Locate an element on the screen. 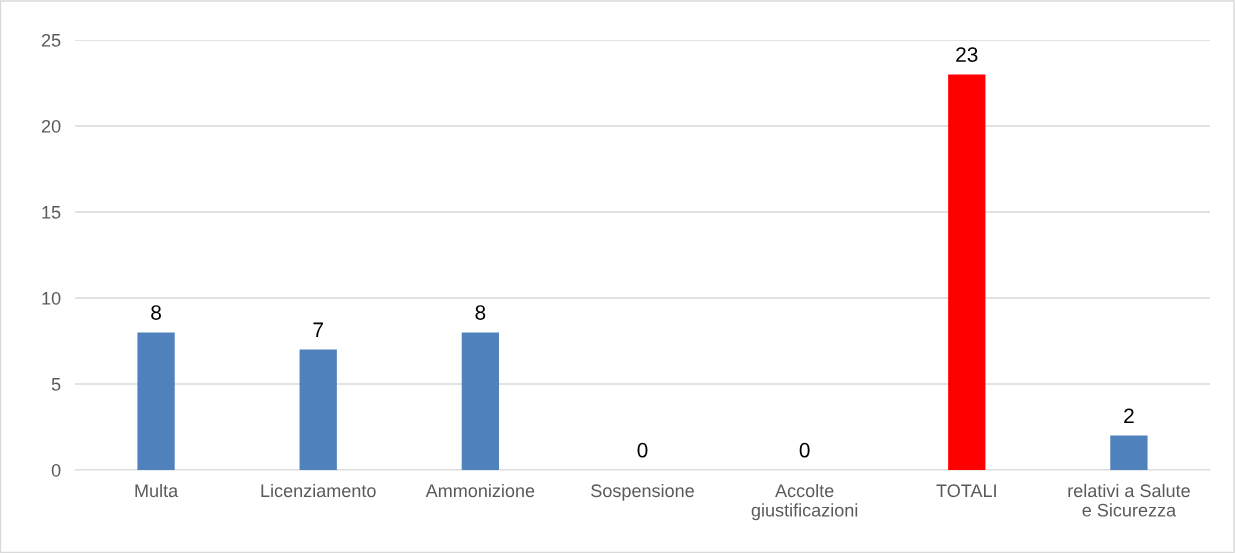  x-tick-label: Accolte giustificazioni is located at coordinates (804, 502).